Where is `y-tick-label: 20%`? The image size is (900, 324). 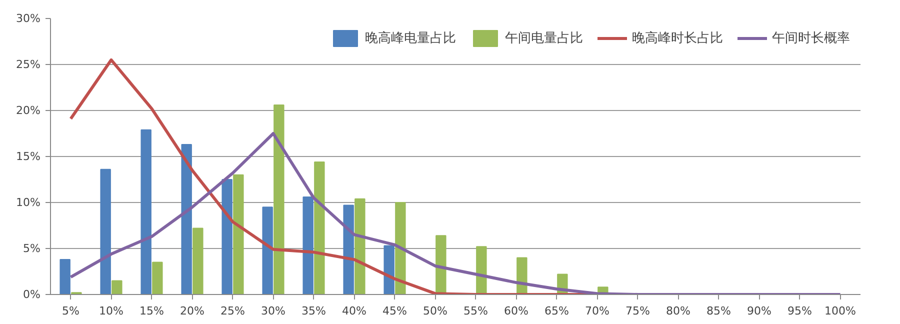
y-tick-label: 20% is located at coordinates (28, 110).